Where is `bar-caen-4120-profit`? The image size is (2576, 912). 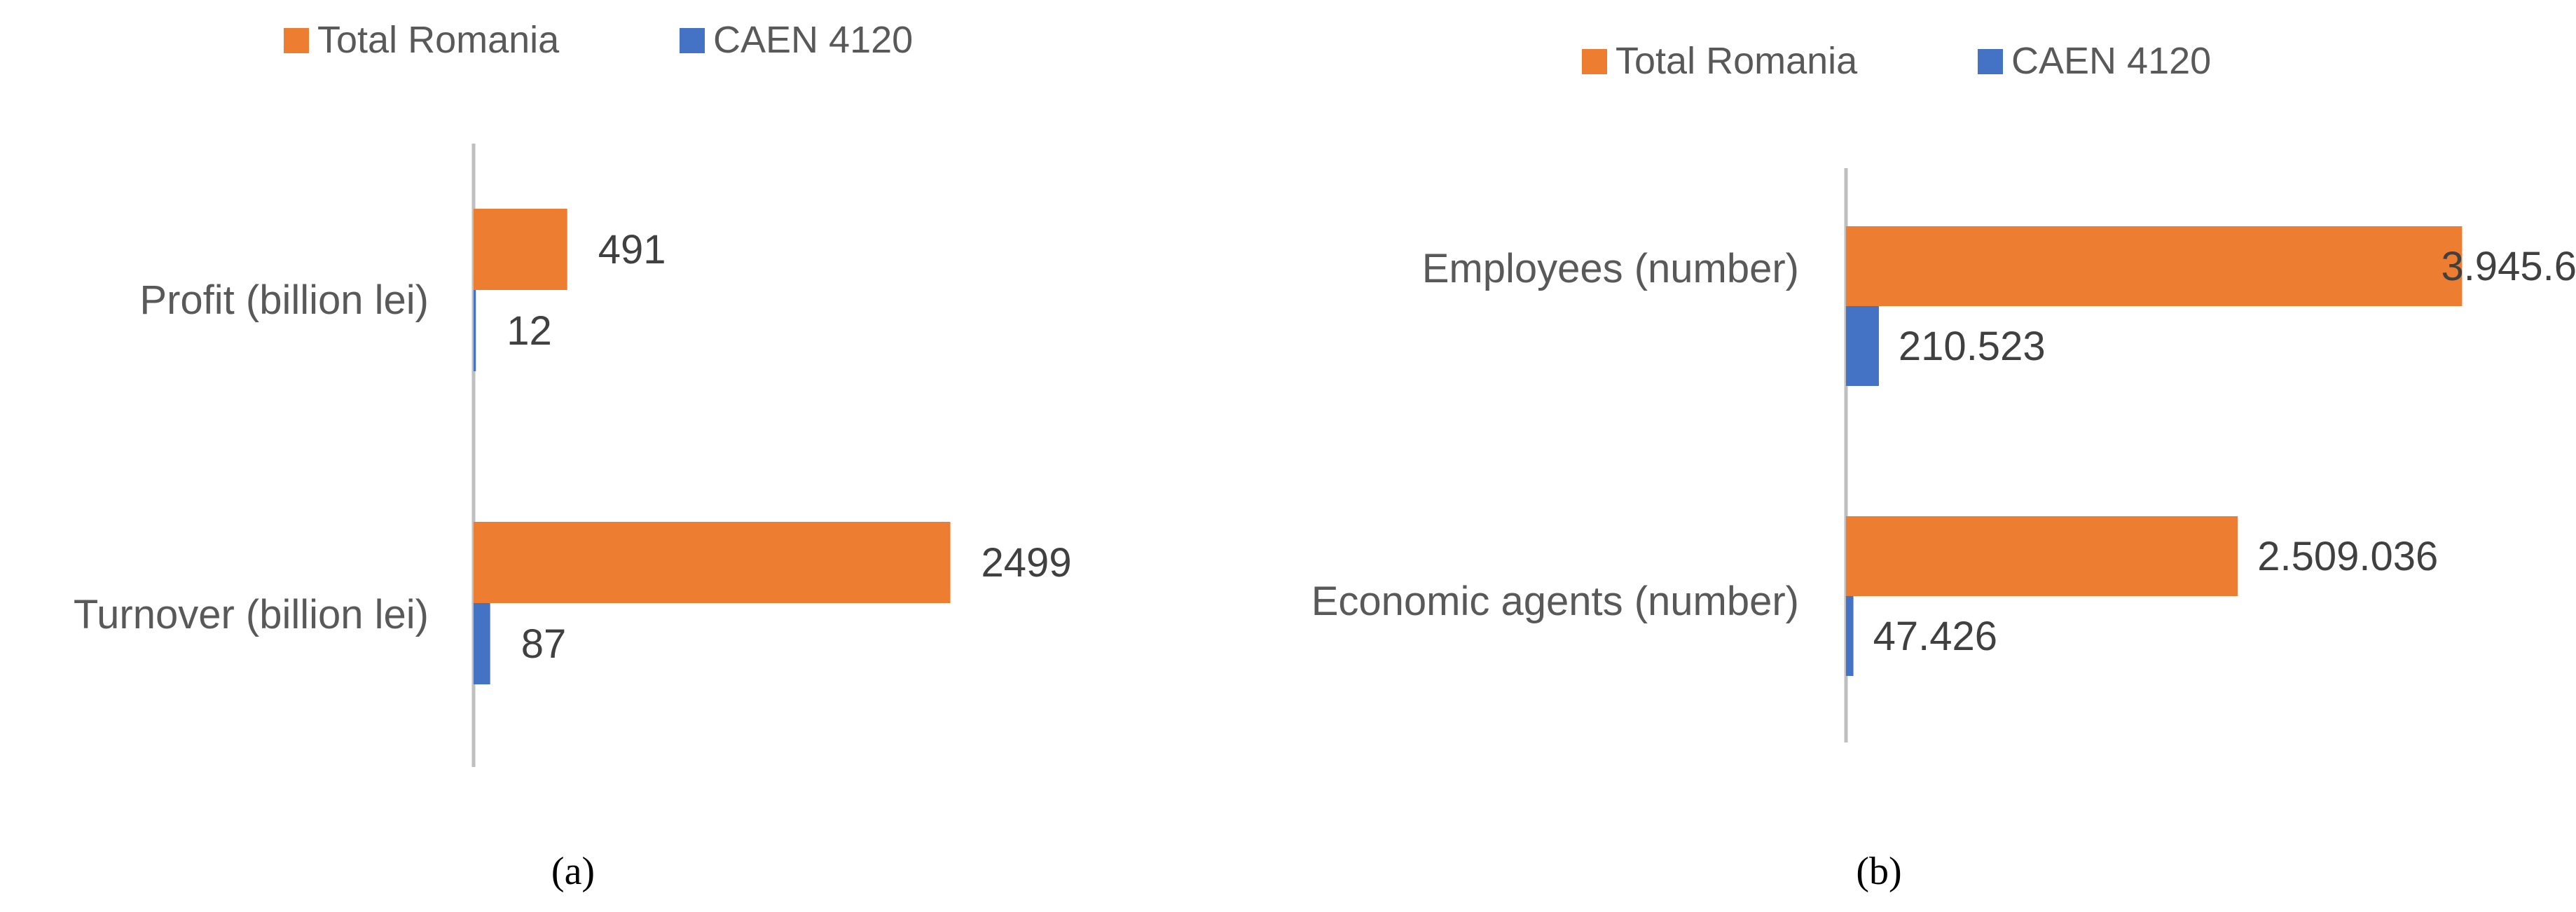
bar-caen-4120-profit is located at coordinates (475, 330).